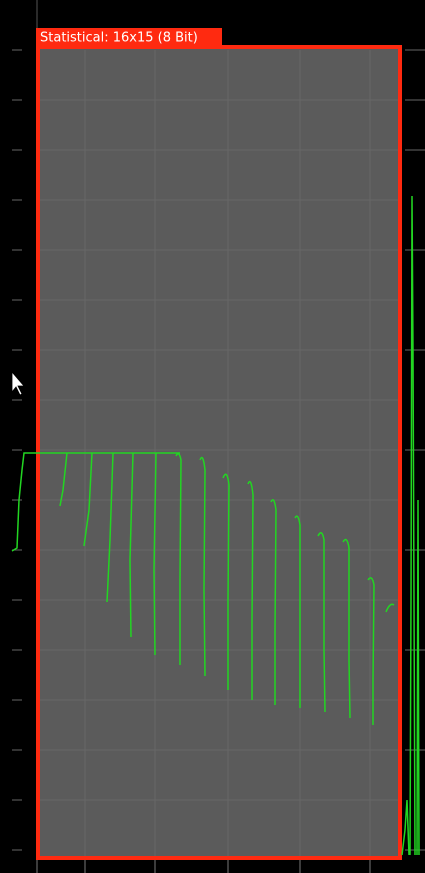 The image size is (425, 873). Describe the element at coordinates (18, 383) in the screenshot. I see `mouse-cursor` at that location.